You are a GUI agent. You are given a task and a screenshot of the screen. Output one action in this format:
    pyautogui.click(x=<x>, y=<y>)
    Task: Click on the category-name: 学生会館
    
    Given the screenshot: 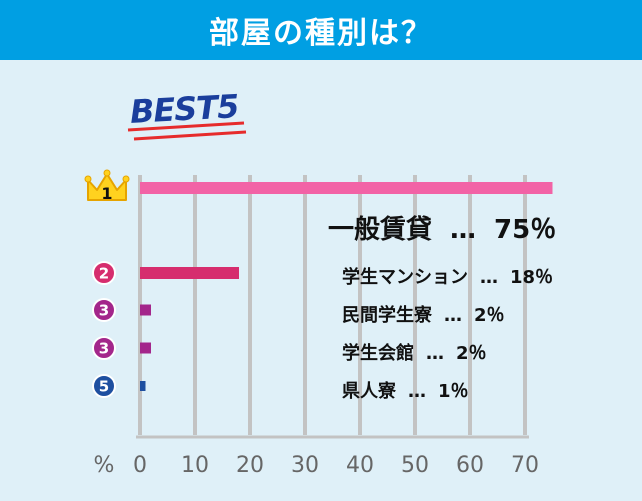 What is the action you would take?
    pyautogui.click(x=378, y=353)
    